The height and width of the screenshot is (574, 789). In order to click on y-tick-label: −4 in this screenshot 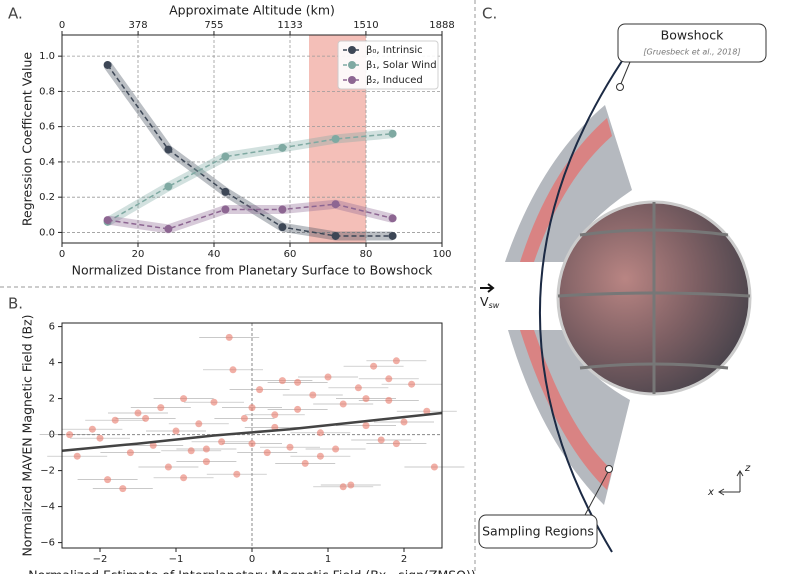, I will do `click(47, 507)`.